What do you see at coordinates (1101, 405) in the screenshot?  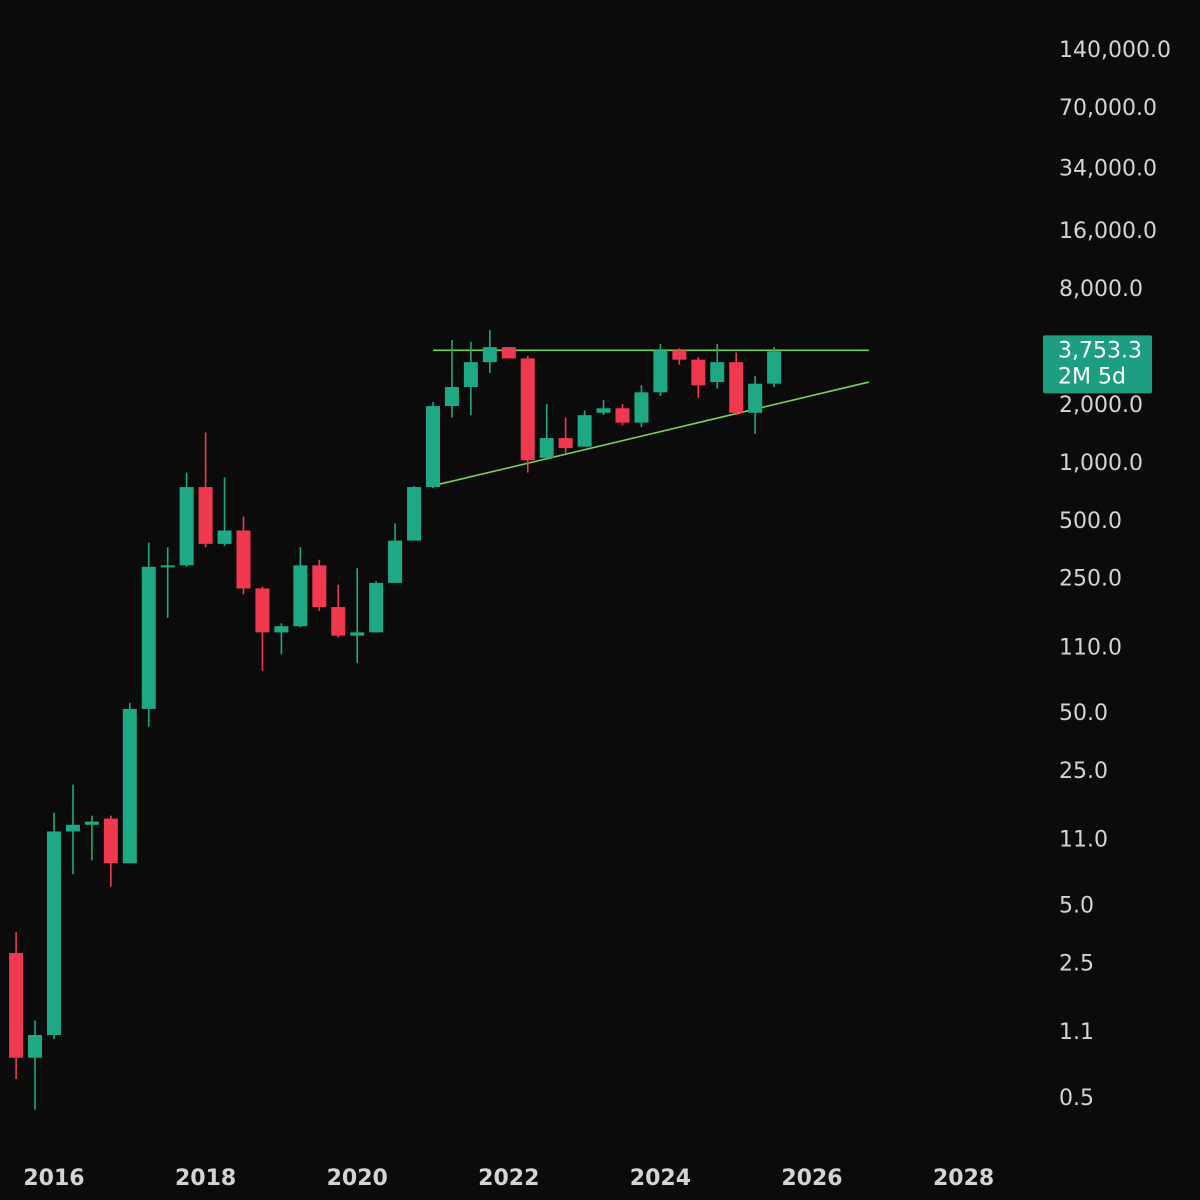 I see `y-tick-label: 2,000.0` at bounding box center [1101, 405].